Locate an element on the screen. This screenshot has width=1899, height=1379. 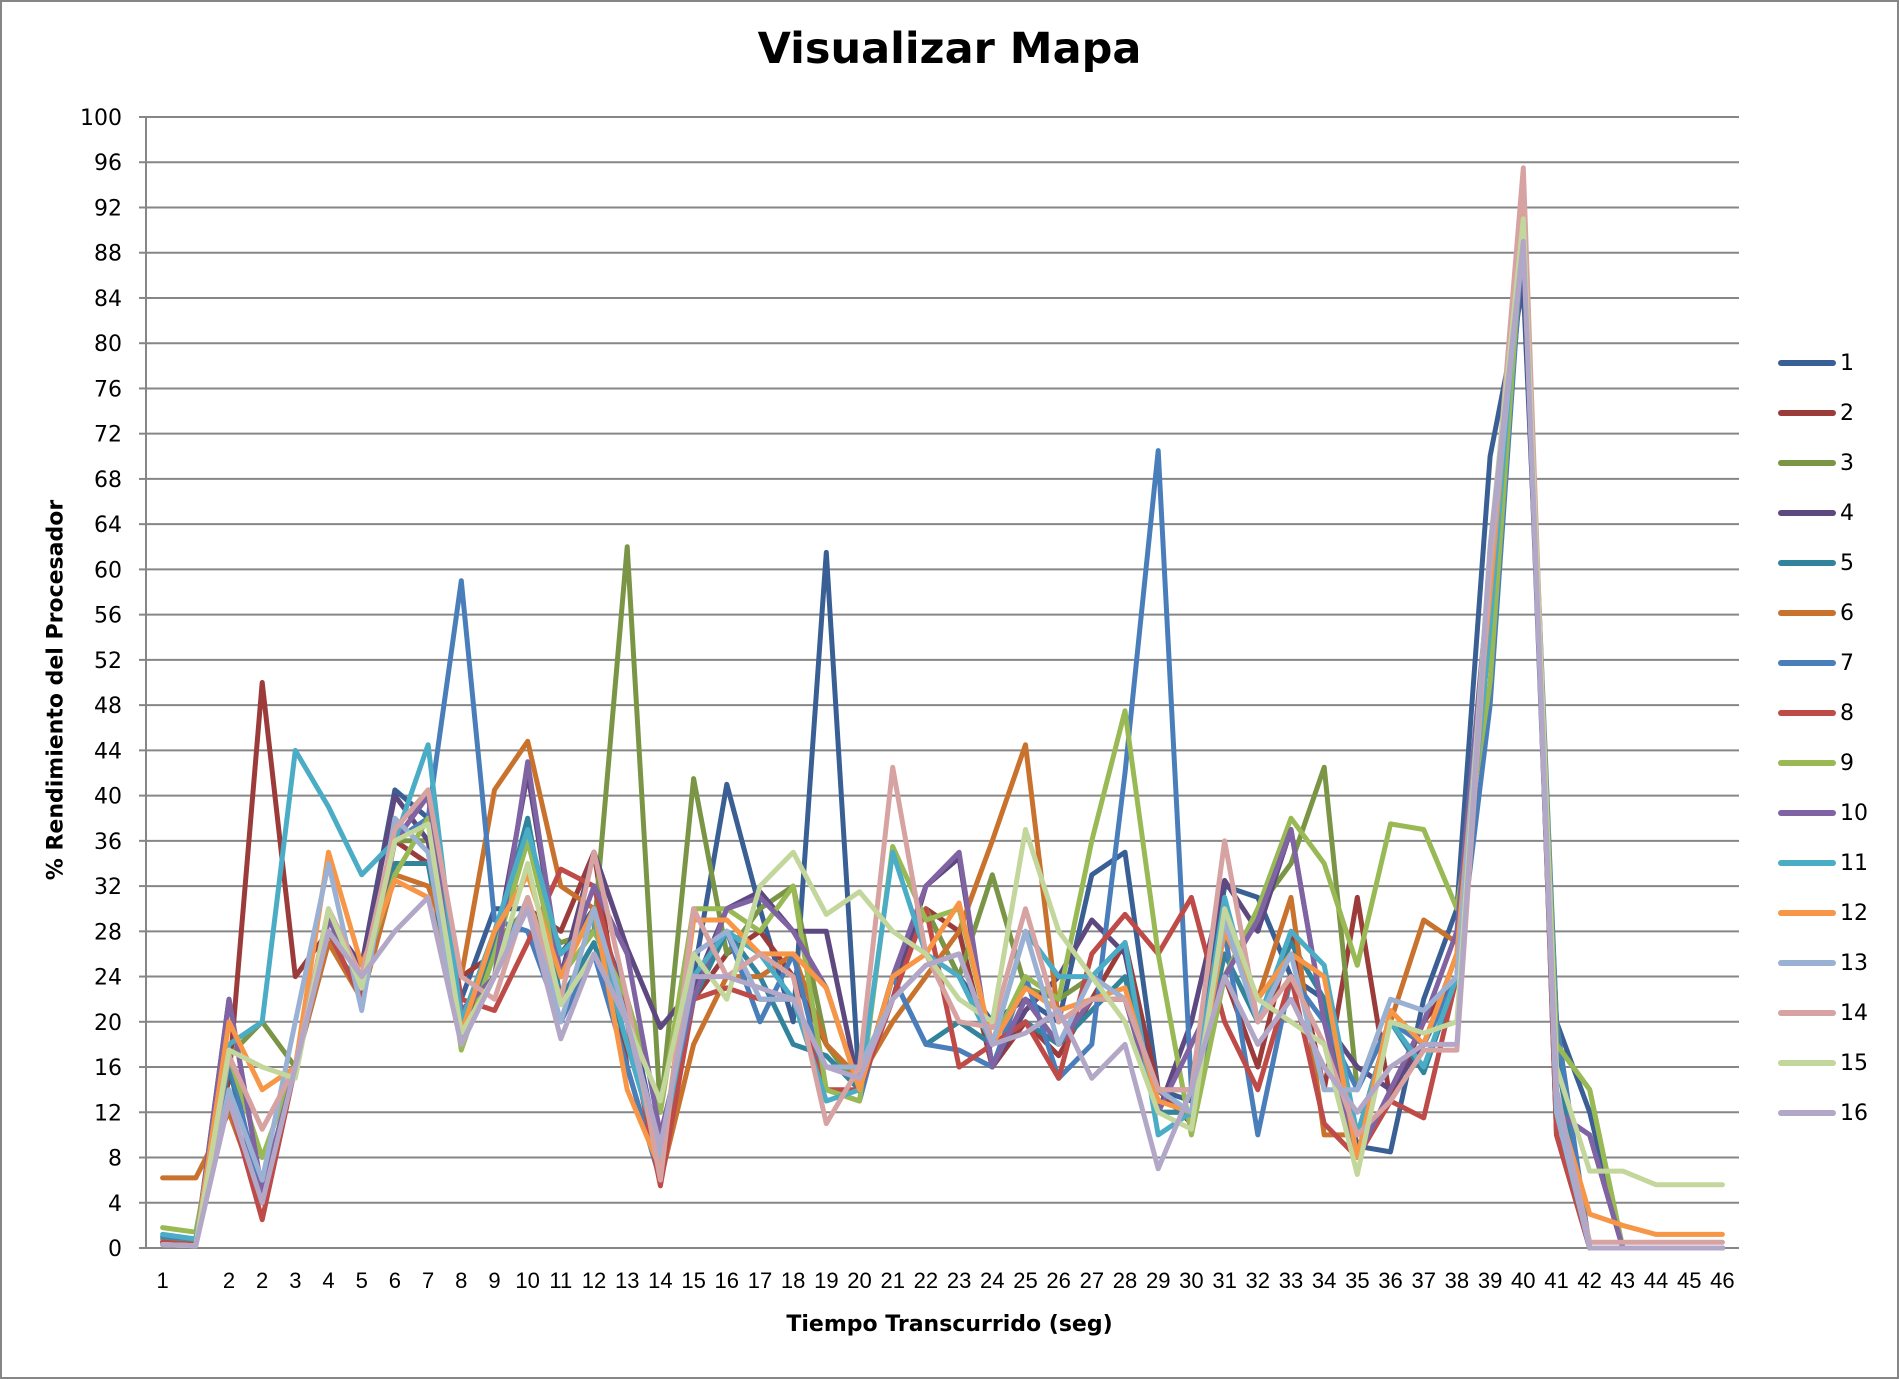
y-tick-label: 84 is located at coordinates (108, 299).